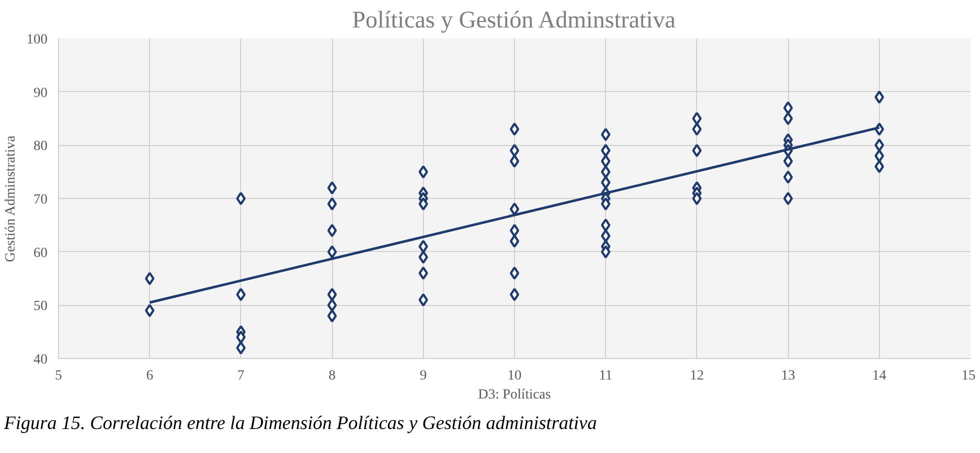 This screenshot has height=453, width=980. What do you see at coordinates (605, 376) in the screenshot?
I see `x-tick-label: 11` at bounding box center [605, 376].